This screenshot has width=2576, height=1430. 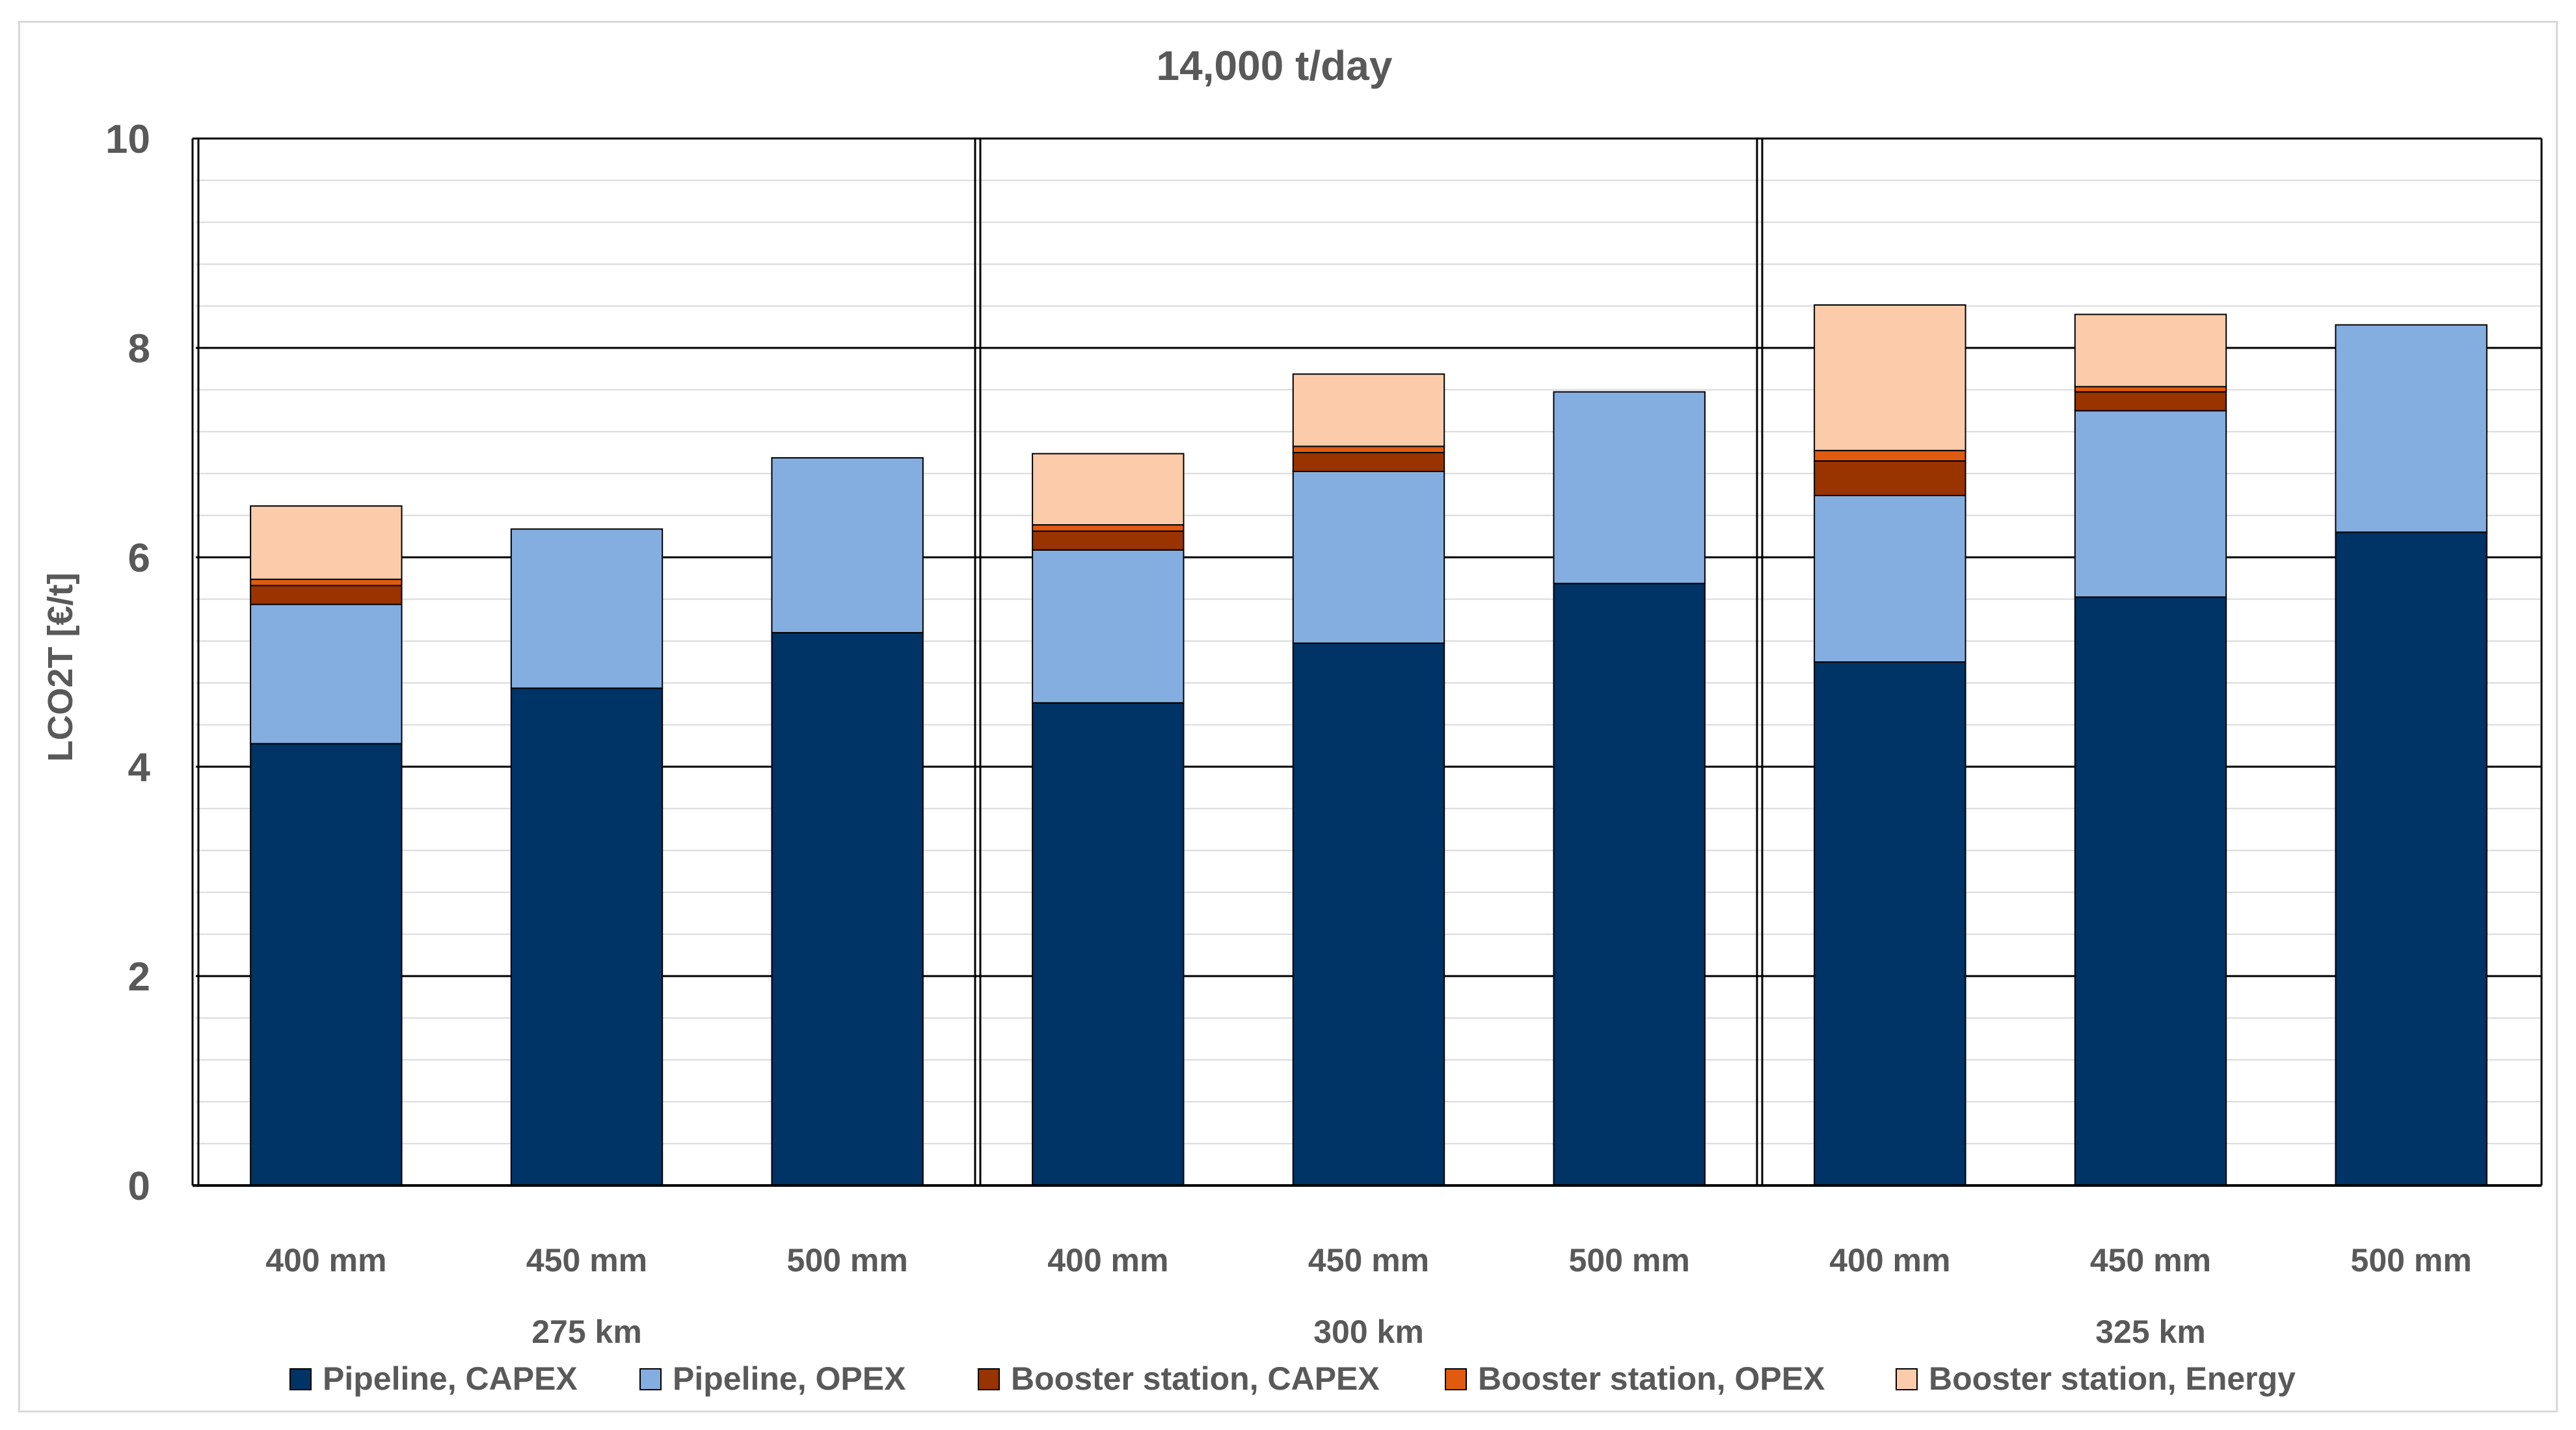 What do you see at coordinates (2150, 1332) in the screenshot?
I see `group-label: 325 km` at bounding box center [2150, 1332].